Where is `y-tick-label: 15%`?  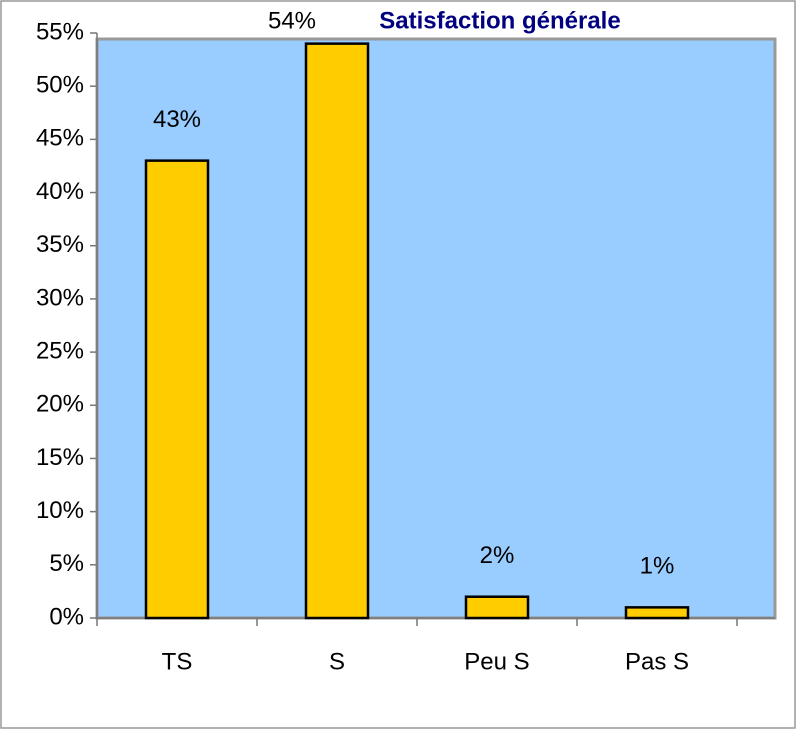 y-tick-label: 15% is located at coordinates (60, 457).